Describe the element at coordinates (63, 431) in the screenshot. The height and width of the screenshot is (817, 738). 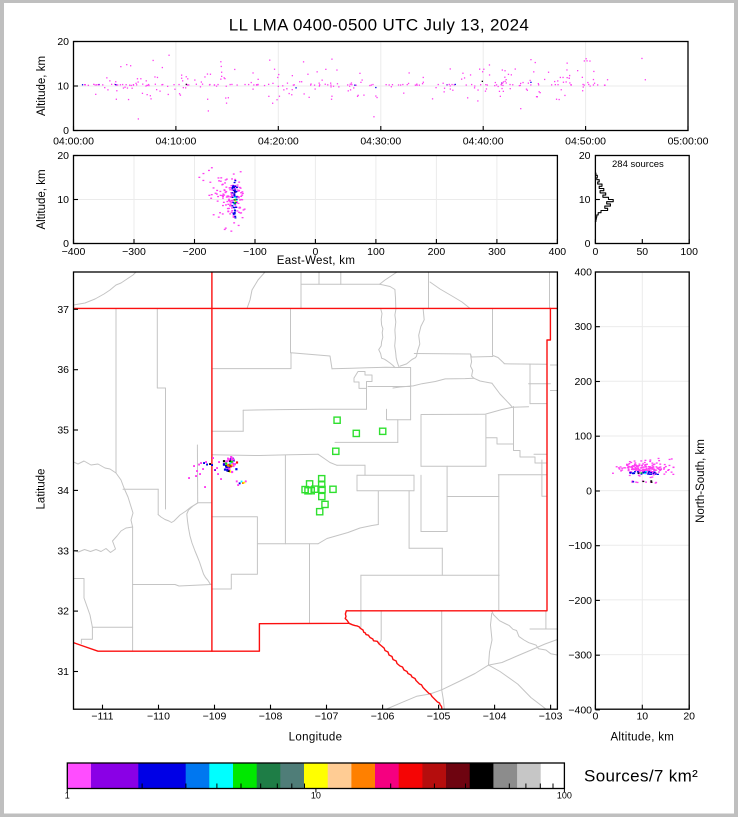
I see `svg-text: 35` at that location.